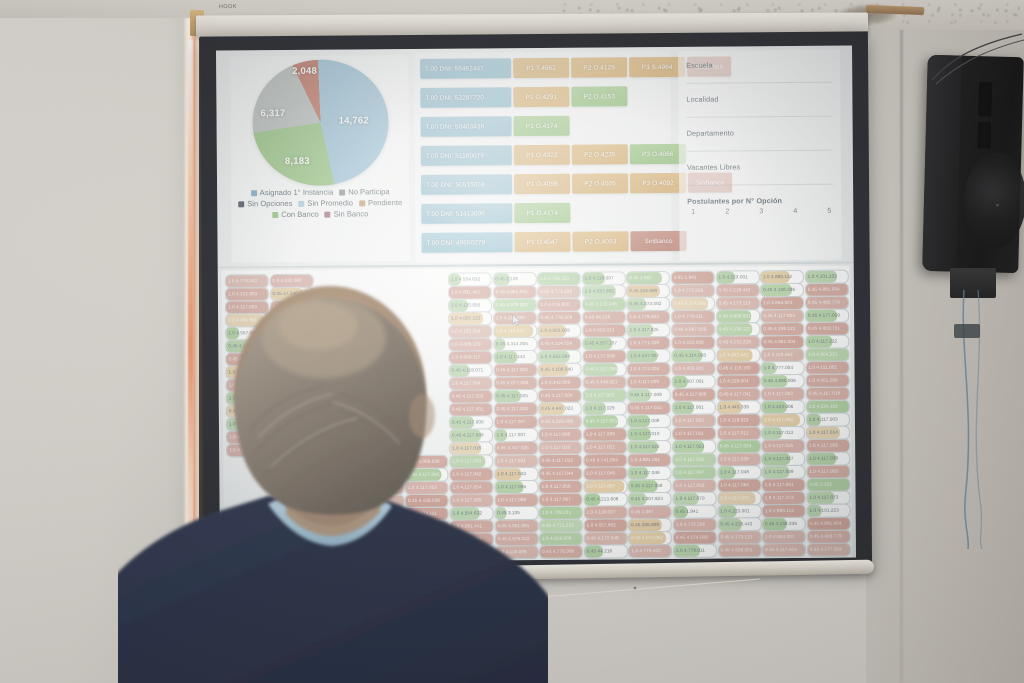  What do you see at coordinates (648, 329) in the screenshot?
I see `grid-cell: 1.0 4.117.025` at bounding box center [648, 329].